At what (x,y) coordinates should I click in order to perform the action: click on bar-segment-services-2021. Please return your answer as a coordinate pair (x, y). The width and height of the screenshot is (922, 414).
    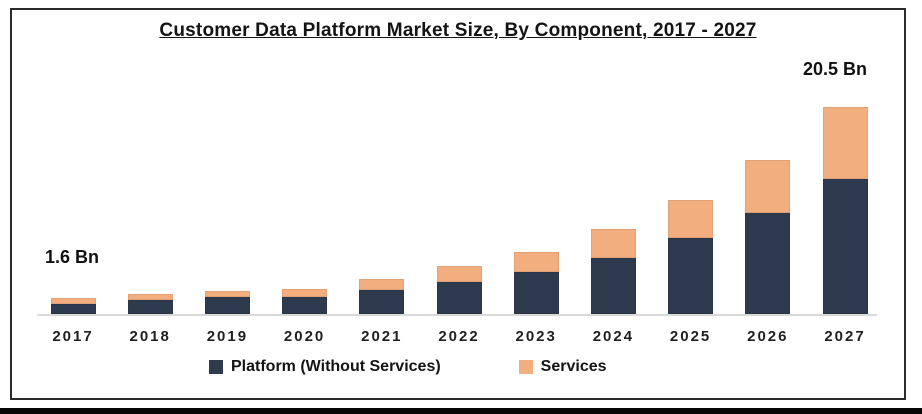
    Looking at the image, I should click on (382, 284).